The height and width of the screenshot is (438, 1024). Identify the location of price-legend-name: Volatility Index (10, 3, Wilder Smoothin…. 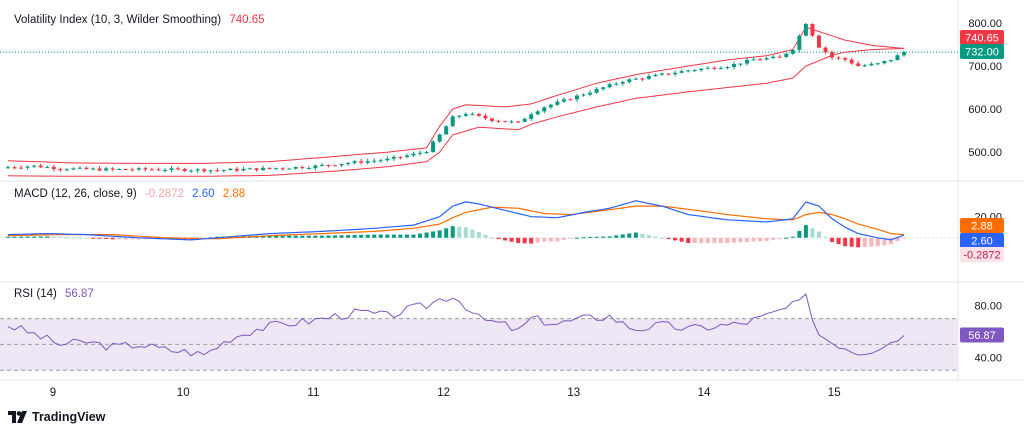
(118, 20).